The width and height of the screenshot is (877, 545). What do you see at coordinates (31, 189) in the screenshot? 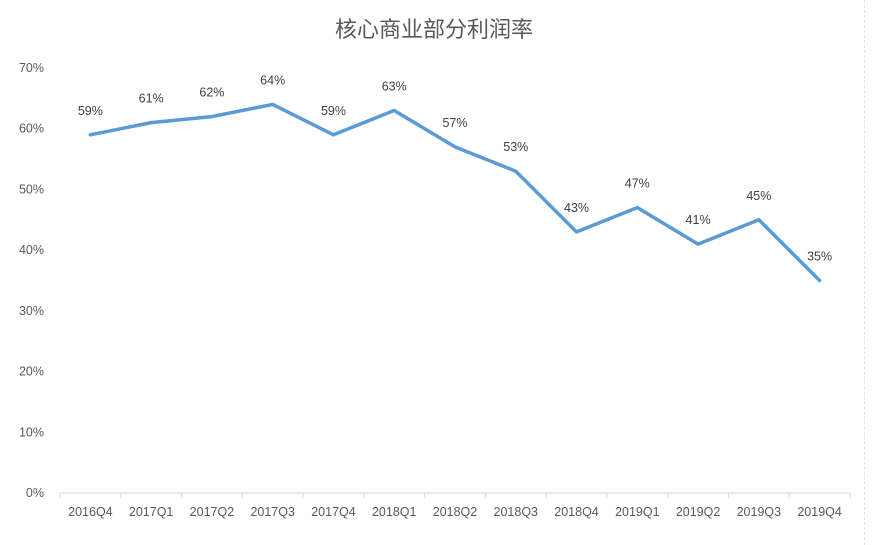
I see `y-tick-label: 50%` at bounding box center [31, 189].